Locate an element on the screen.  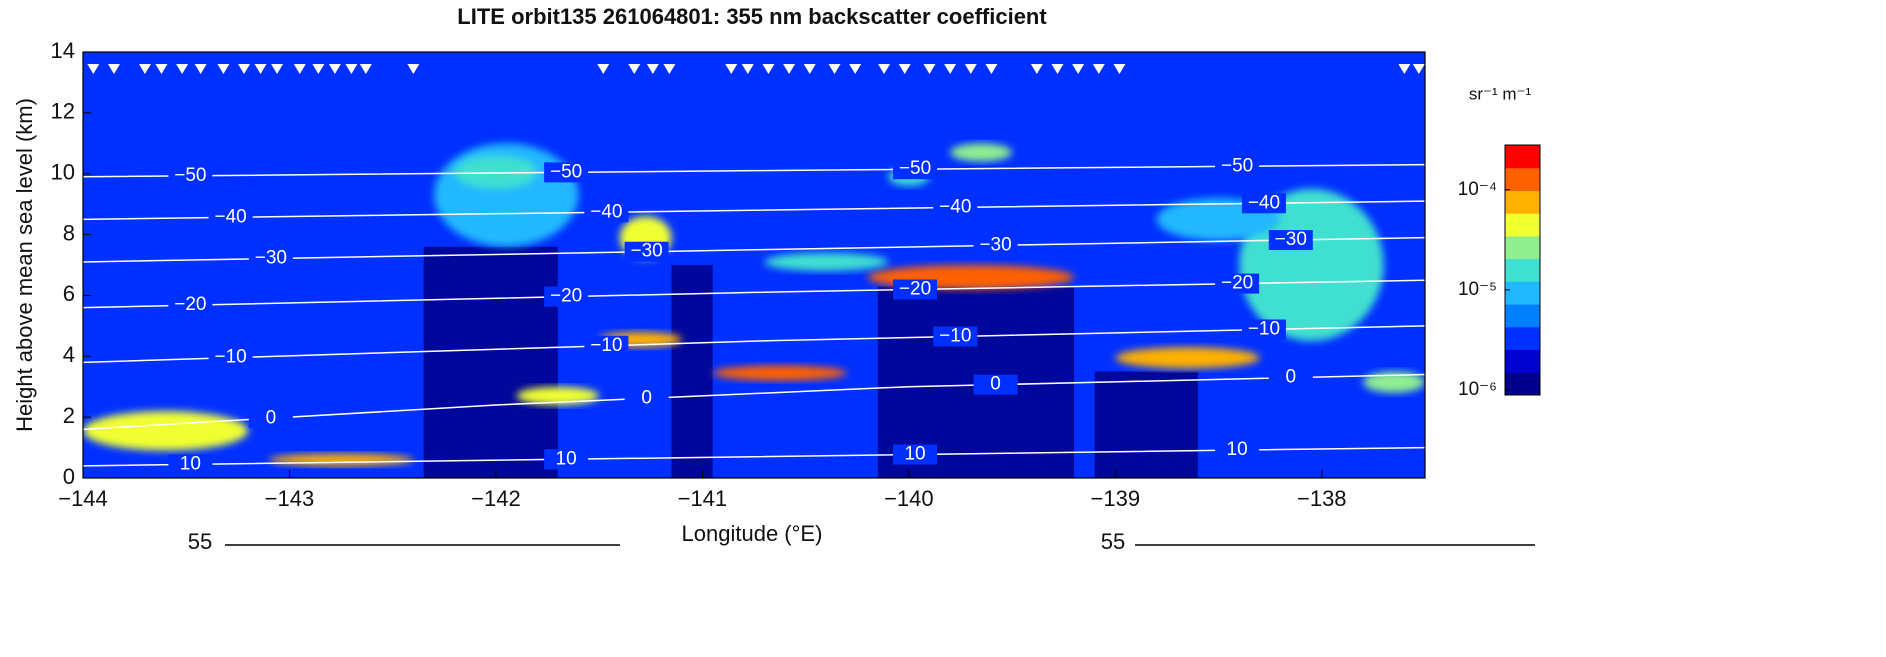
x-tick-label: −140 is located at coordinates (909, 498).